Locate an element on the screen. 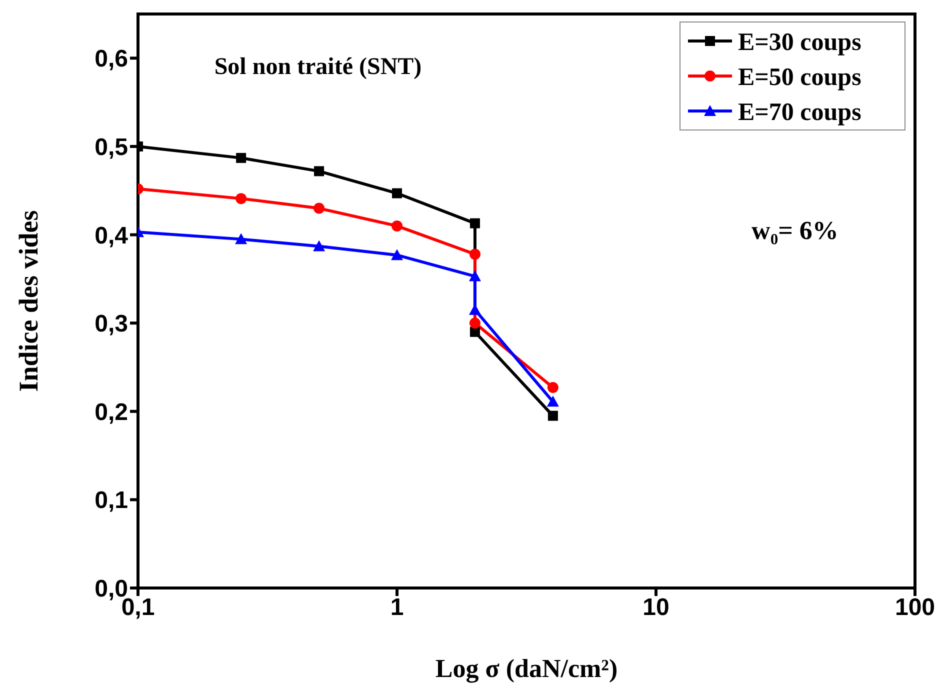  y-tick-label: 0,6 is located at coordinates (111, 59).